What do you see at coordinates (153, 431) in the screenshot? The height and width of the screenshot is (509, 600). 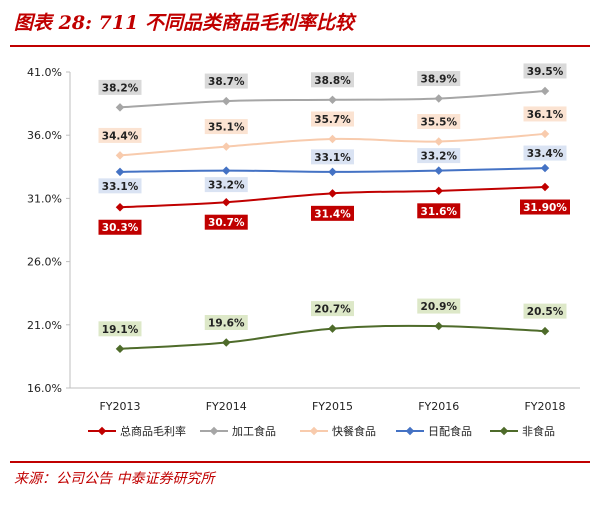 I see `legend-label: 总商品毛利率` at bounding box center [153, 431].